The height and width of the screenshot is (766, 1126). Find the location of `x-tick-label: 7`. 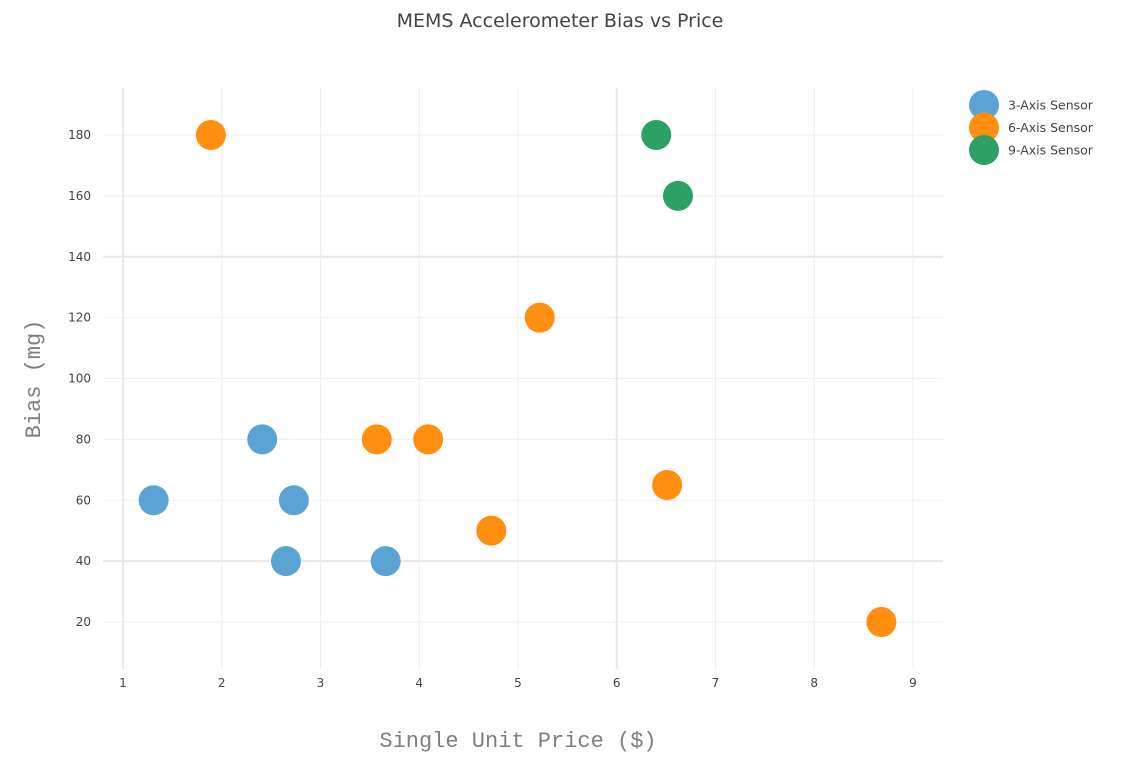

x-tick-label: 7 is located at coordinates (716, 683).